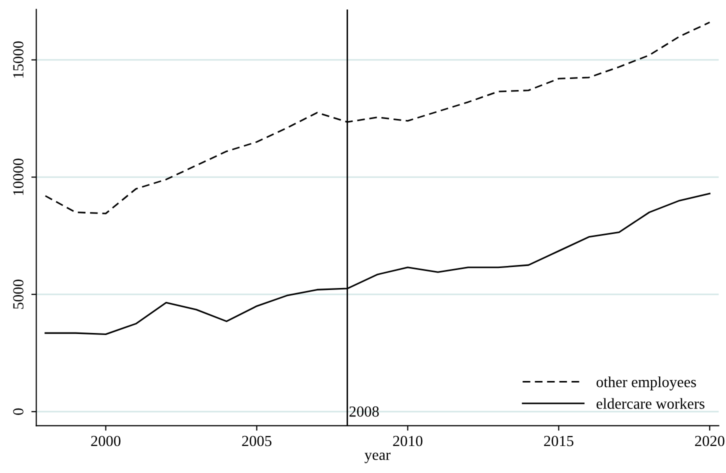 Image resolution: width=726 pixels, height=473 pixels. What do you see at coordinates (407, 441) in the screenshot?
I see `x-tick-label: 2010` at bounding box center [407, 441].